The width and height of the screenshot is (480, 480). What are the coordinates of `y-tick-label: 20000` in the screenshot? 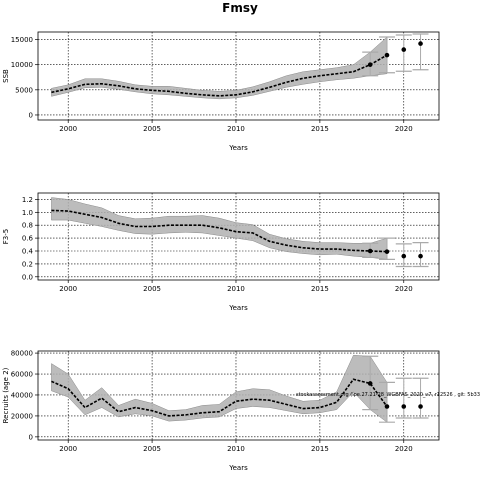 It's located at (22, 416).